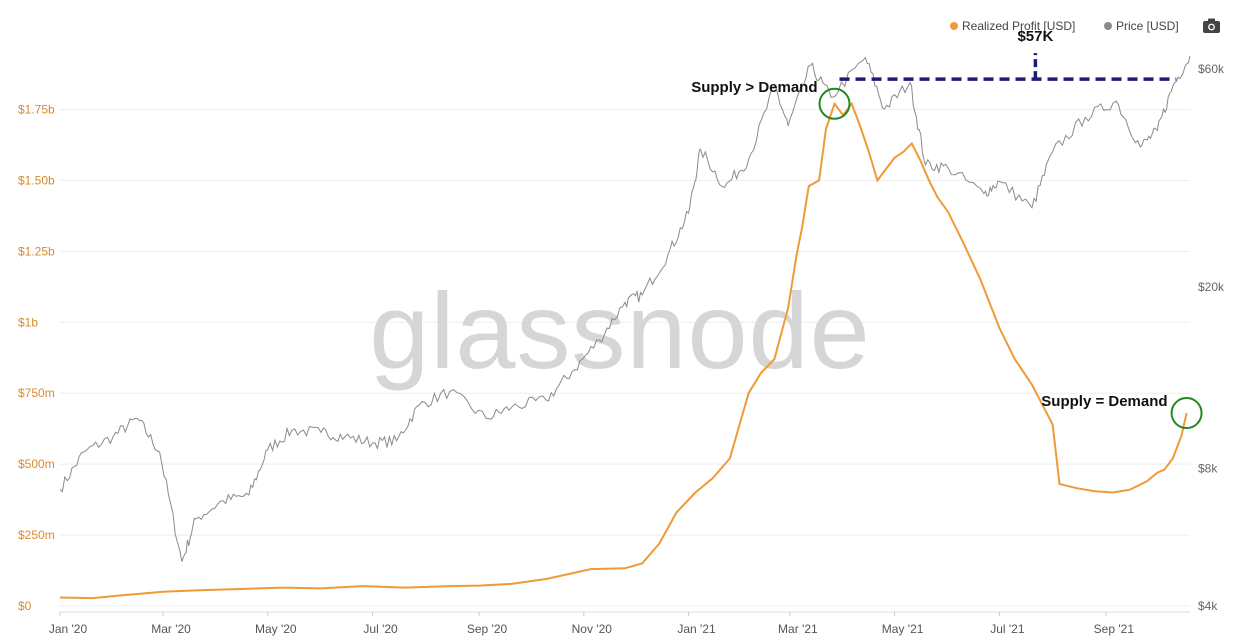 The width and height of the screenshot is (1239, 642). I want to click on y-left-tick-label: $1b, so click(28, 322).